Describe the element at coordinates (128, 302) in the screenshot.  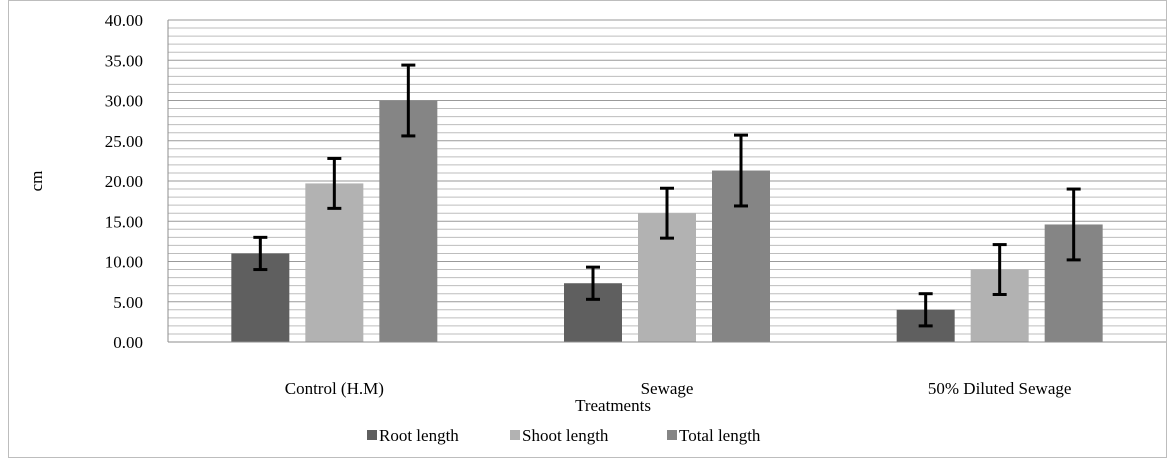
I see `y-tick-label: 5.00` at that location.